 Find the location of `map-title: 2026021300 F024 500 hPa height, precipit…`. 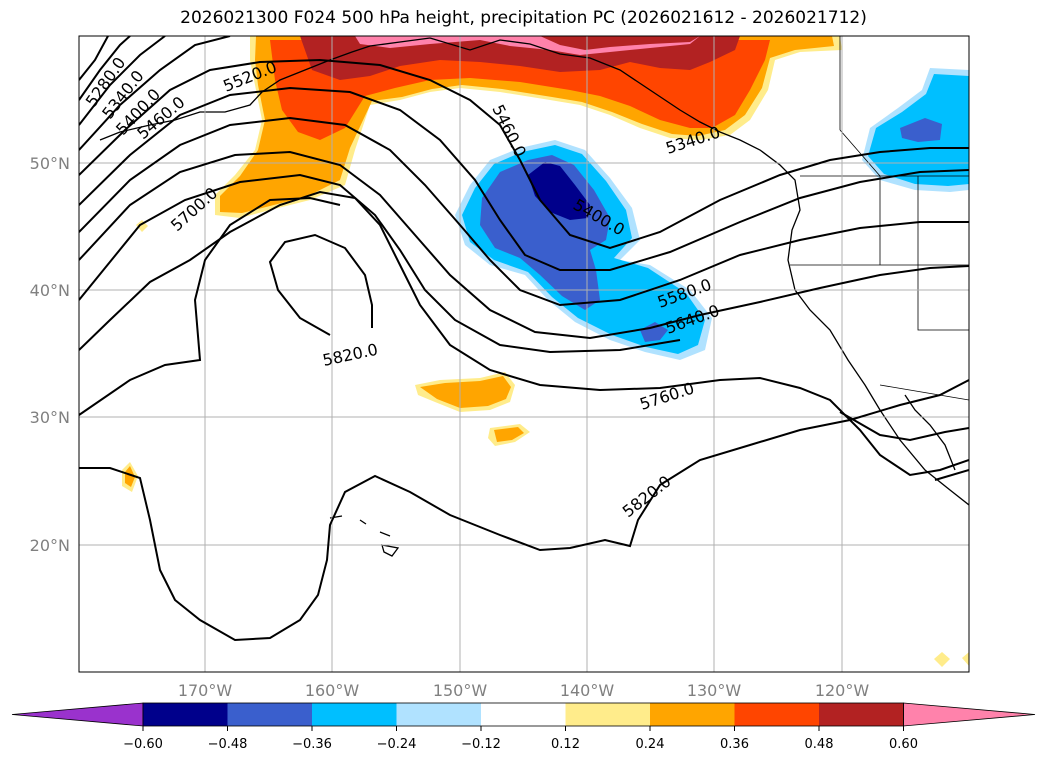

map-title: 2026021300 F024 500 hPa height, precipit… is located at coordinates (523, 18).